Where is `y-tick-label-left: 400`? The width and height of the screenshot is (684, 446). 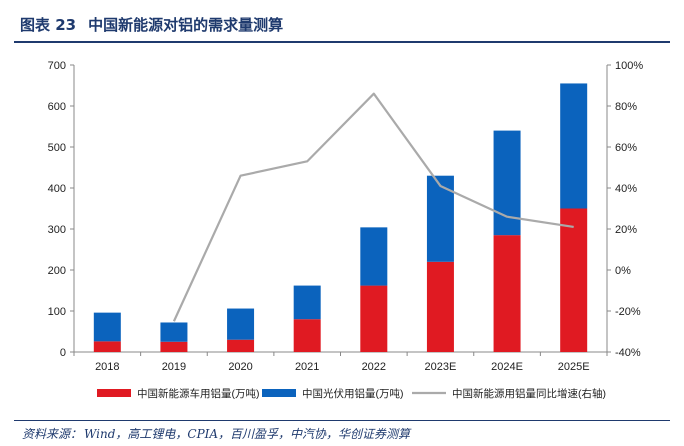
y-tick-label-left: 400 is located at coordinates (57, 189).